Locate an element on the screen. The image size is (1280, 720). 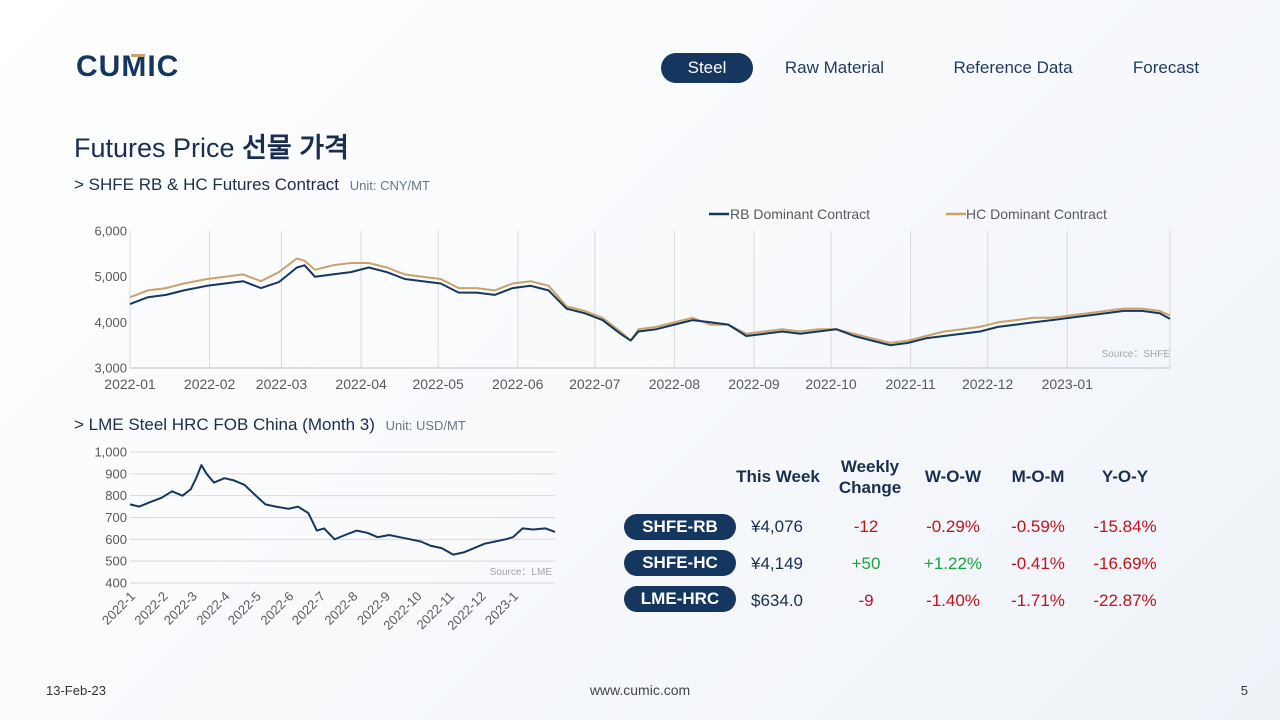
row-change-shfe-rb: -12 is located at coordinates (866, 526).